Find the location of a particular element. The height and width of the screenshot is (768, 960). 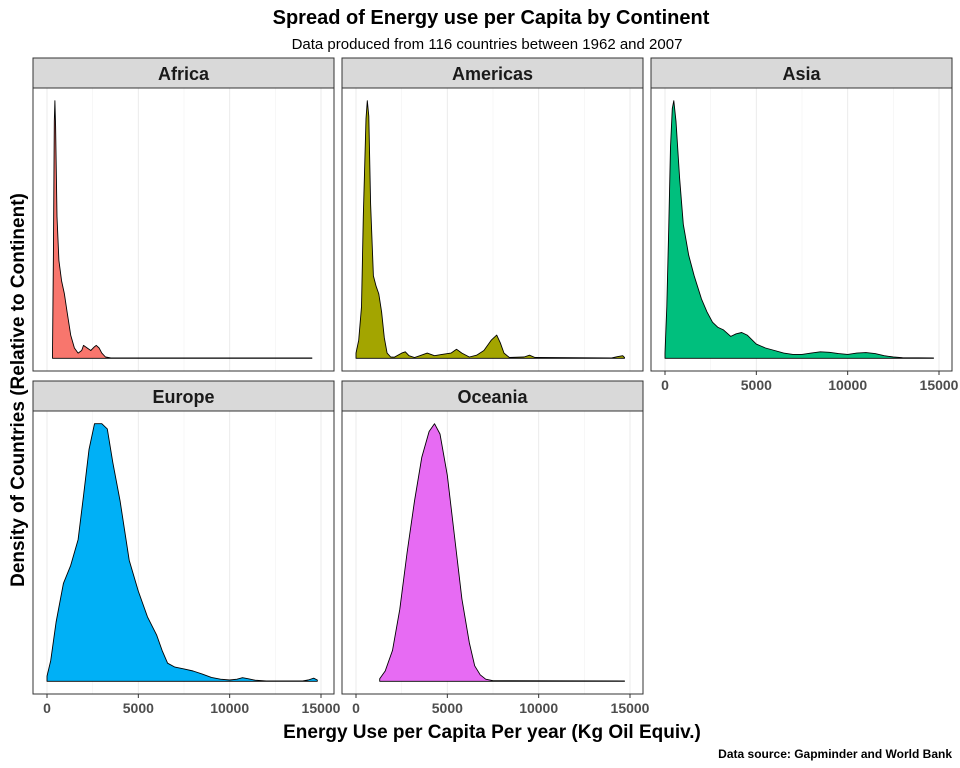

strip-label: Americas is located at coordinates (492, 74).